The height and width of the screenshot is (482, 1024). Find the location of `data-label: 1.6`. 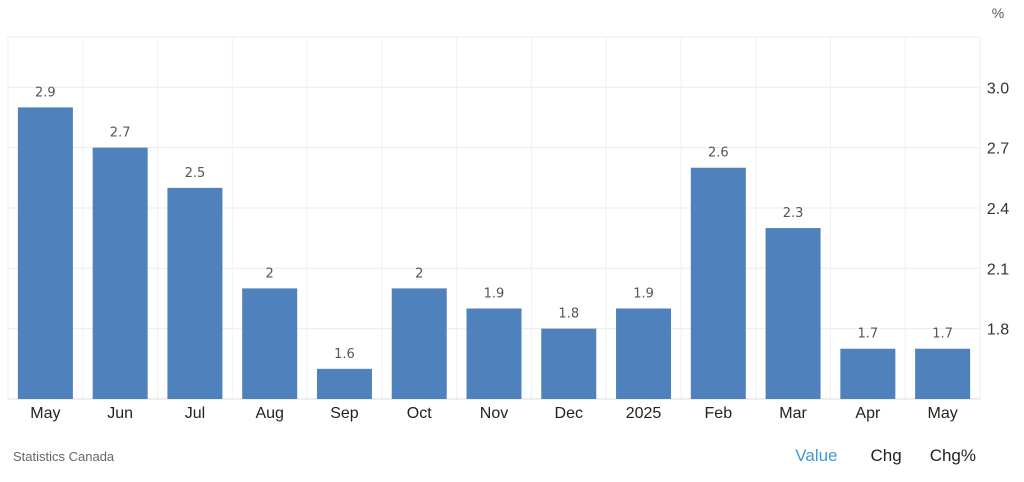

data-label: 1.6 is located at coordinates (344, 354).